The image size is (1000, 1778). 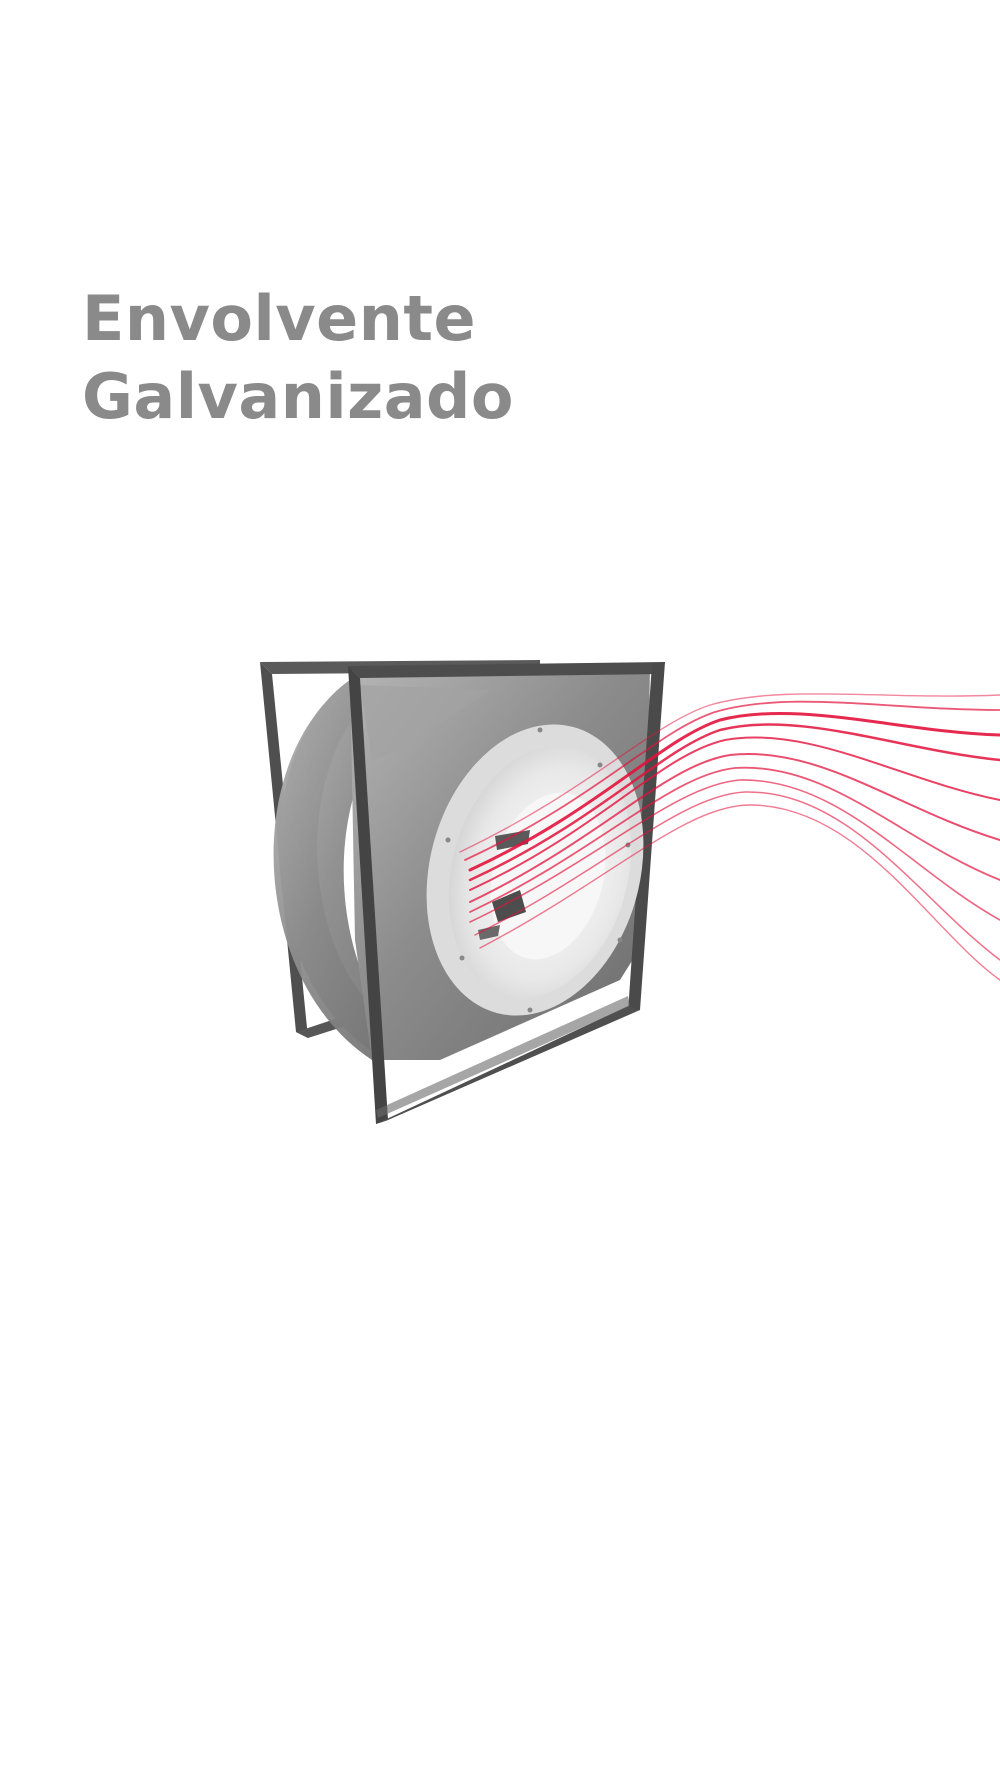 What do you see at coordinates (729, 837) in the screenshot?
I see `airflow-lines` at bounding box center [729, 837].